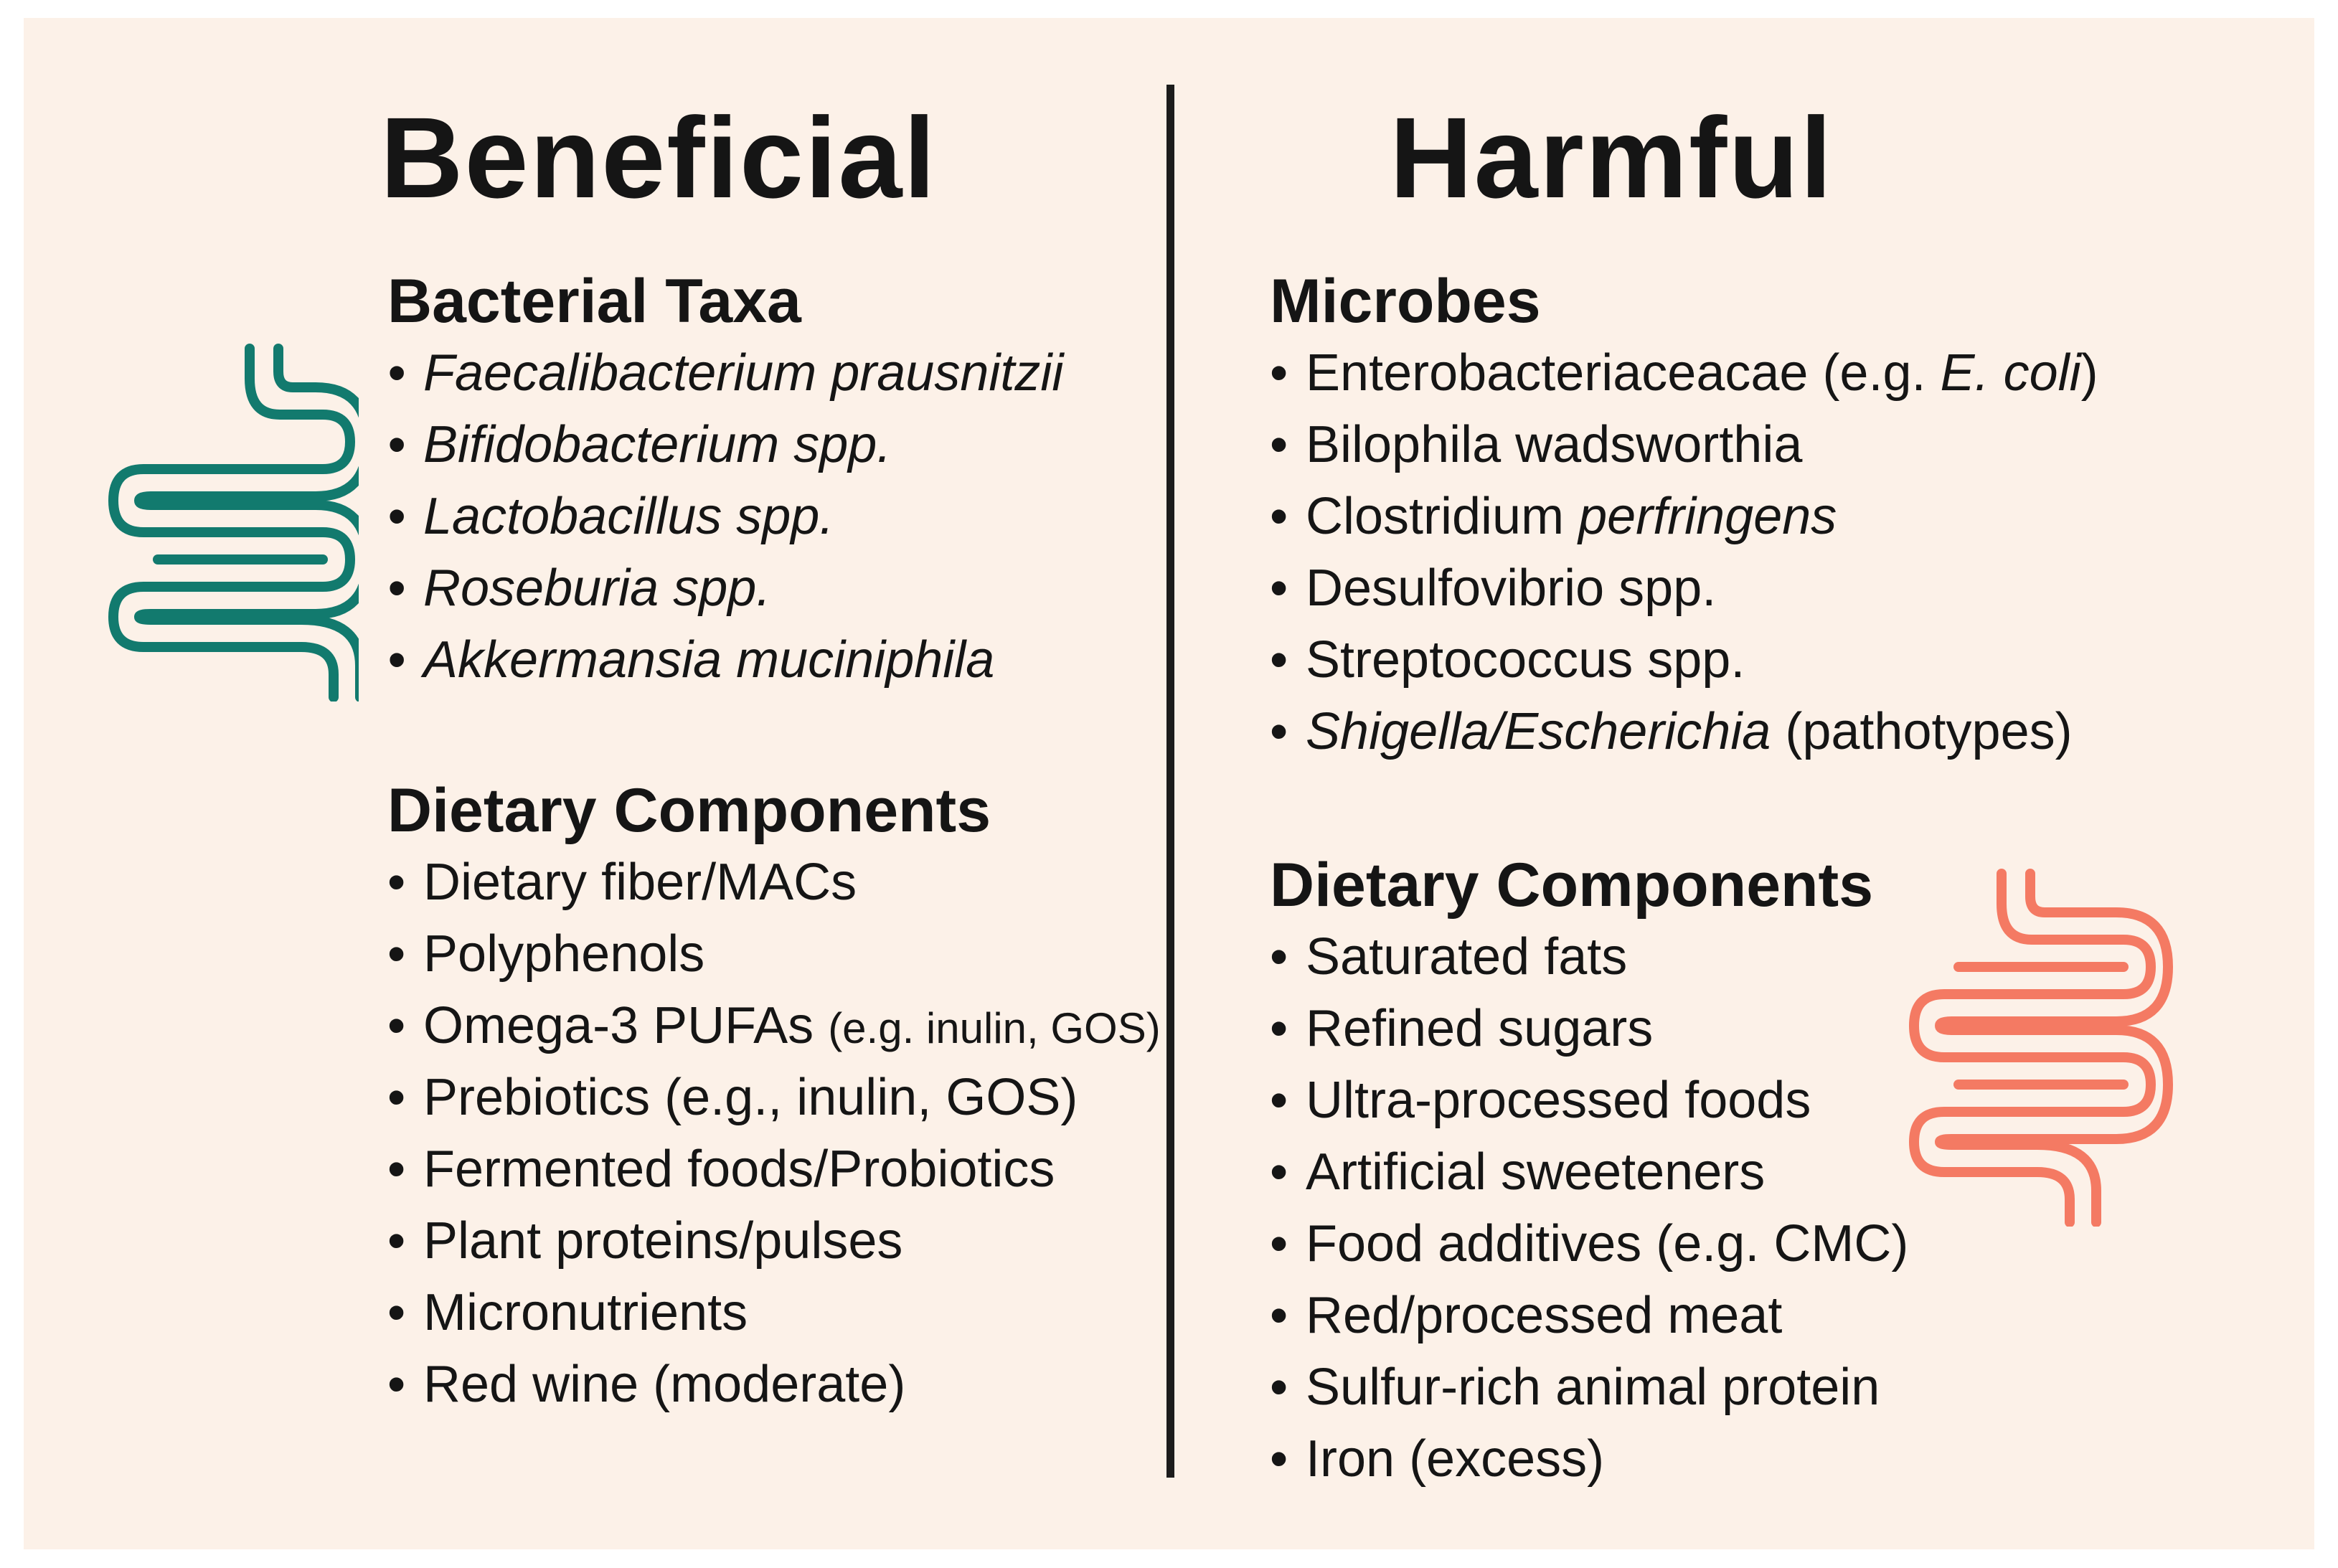  What do you see at coordinates (640, 882) in the screenshot?
I see `item-text: Dietary fiber/MACs` at bounding box center [640, 882].